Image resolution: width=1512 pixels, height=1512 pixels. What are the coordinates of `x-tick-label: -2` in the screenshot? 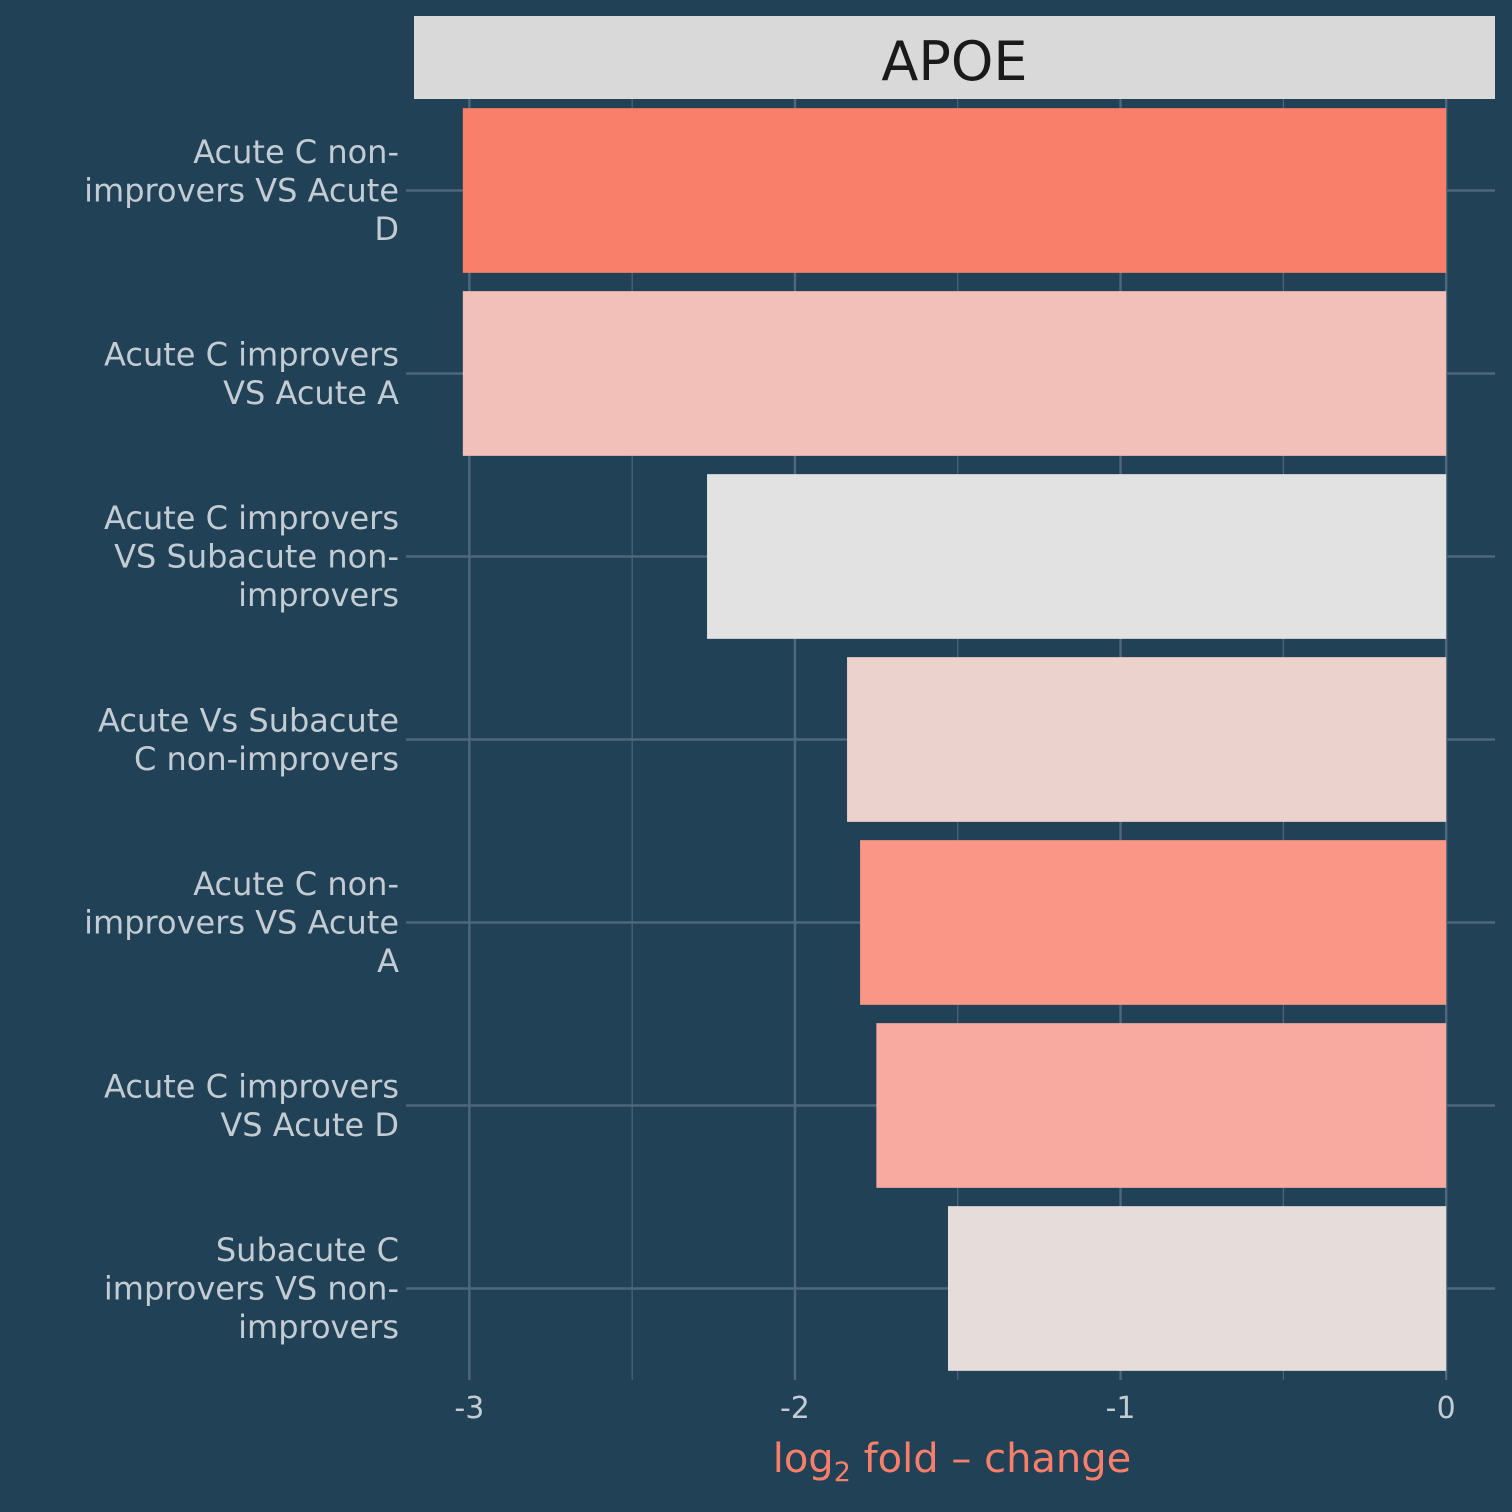 It's located at (795, 1408).